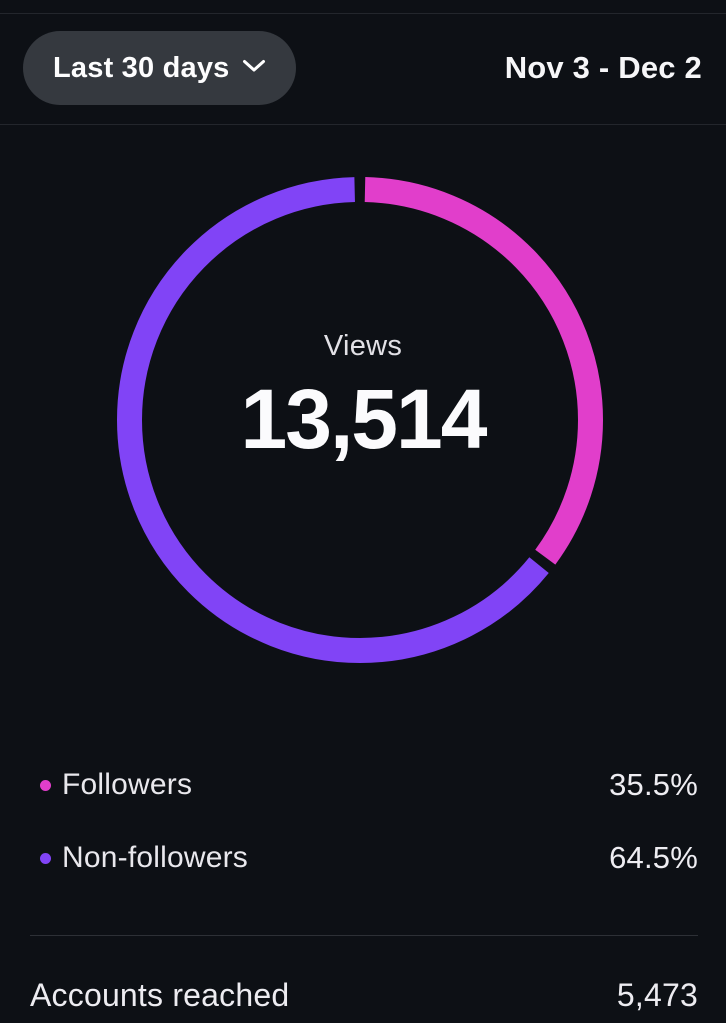  I want to click on donut-center-value: 13,514, so click(364, 419).